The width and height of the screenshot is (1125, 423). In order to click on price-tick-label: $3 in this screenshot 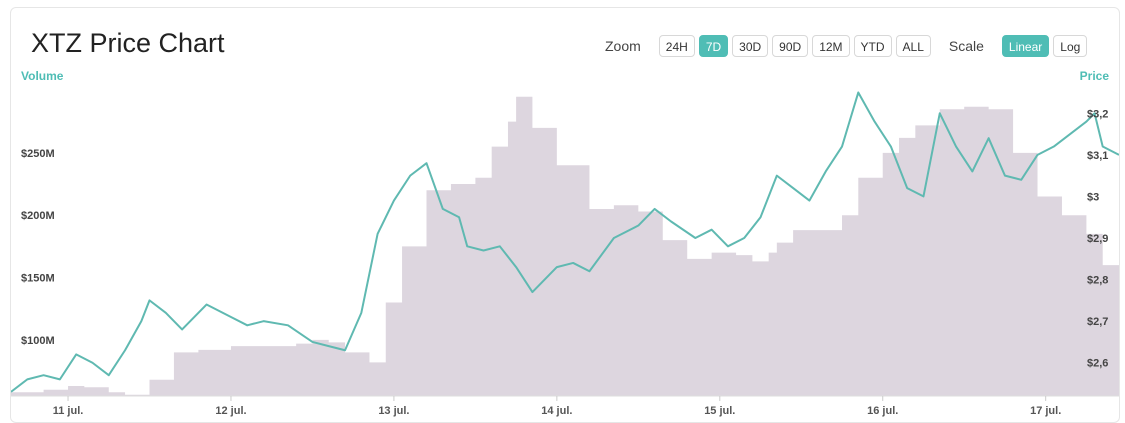, I will do `click(1093, 197)`.